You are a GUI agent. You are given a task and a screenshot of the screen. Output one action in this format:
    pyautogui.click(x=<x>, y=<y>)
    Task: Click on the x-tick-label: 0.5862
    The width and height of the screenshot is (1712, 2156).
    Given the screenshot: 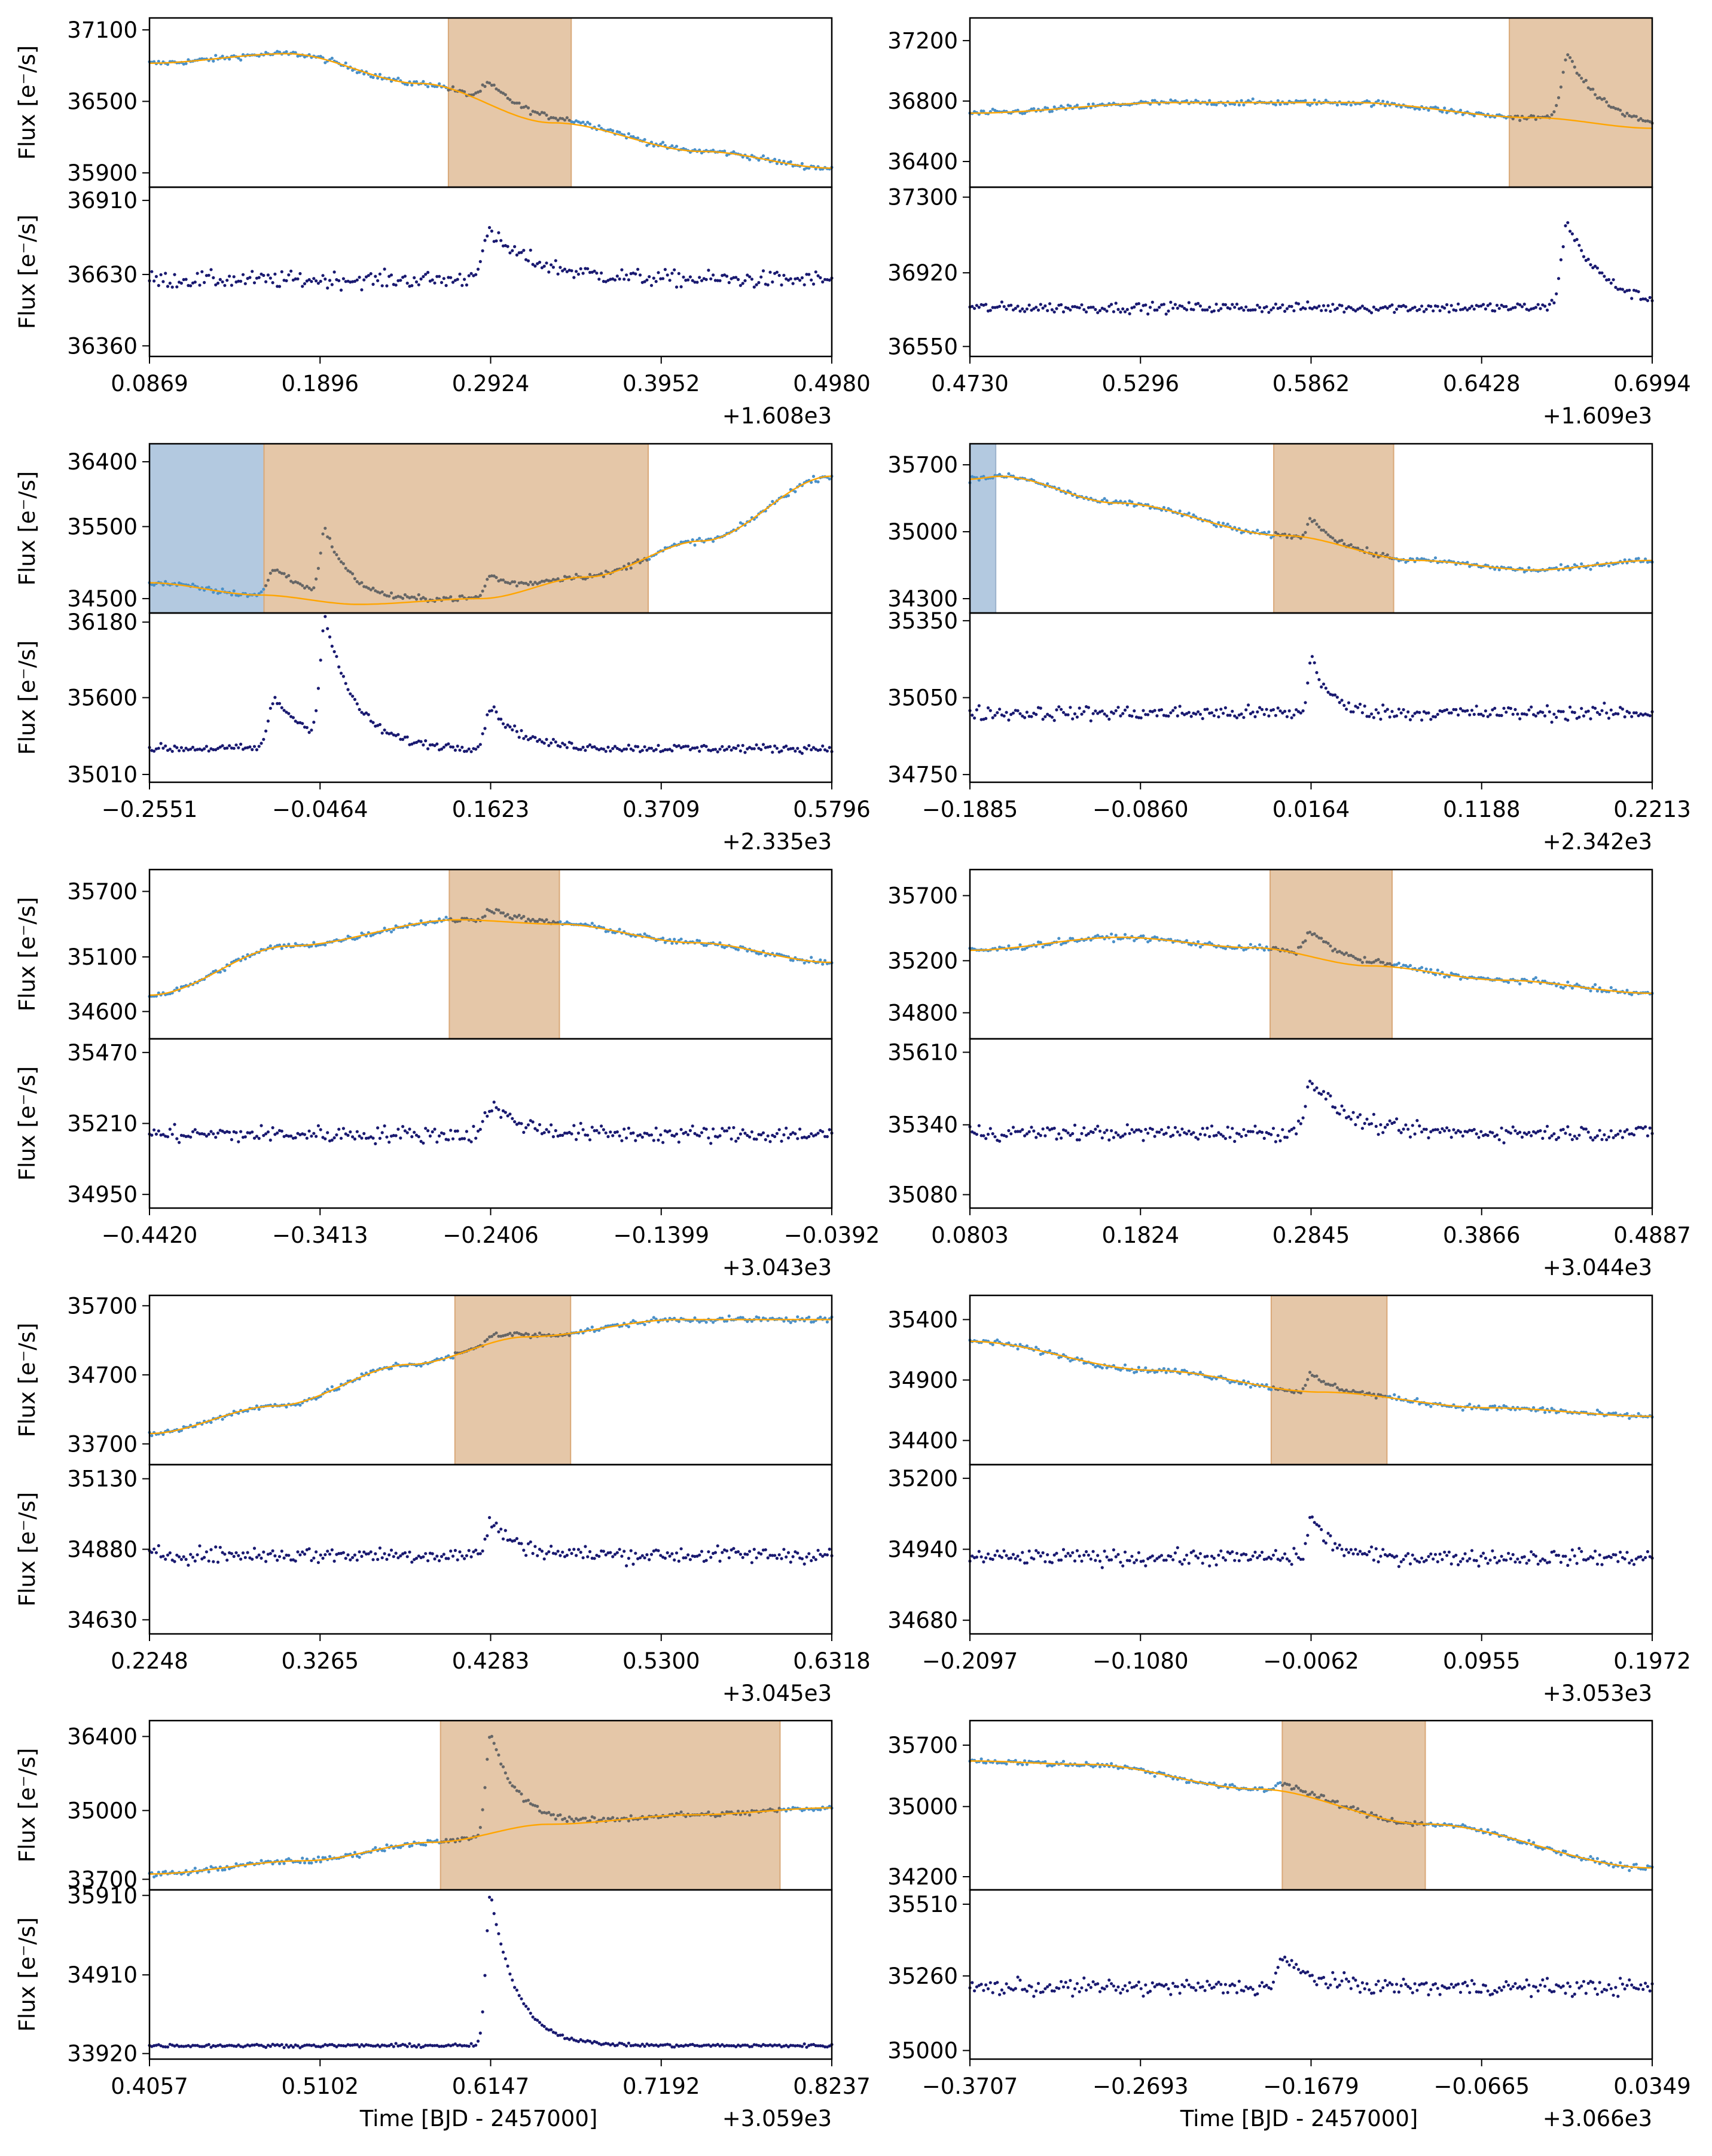 What is the action you would take?
    pyautogui.click(x=1311, y=384)
    